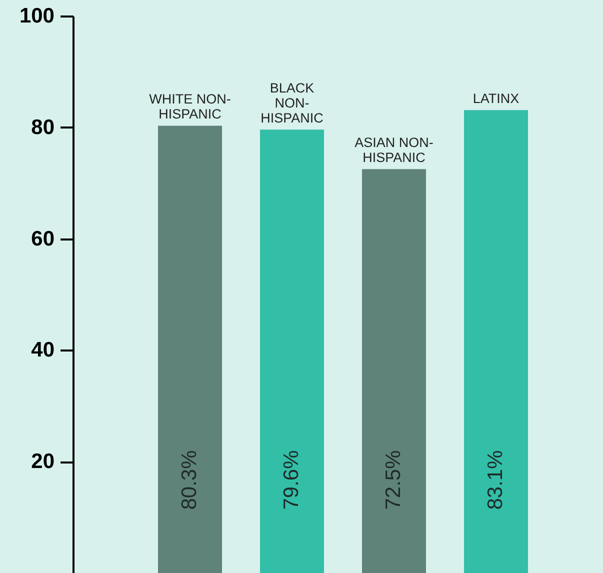 Image resolution: width=603 pixels, height=573 pixels. What do you see at coordinates (42, 127) in the screenshot?
I see `y-tick-label: 80` at bounding box center [42, 127].